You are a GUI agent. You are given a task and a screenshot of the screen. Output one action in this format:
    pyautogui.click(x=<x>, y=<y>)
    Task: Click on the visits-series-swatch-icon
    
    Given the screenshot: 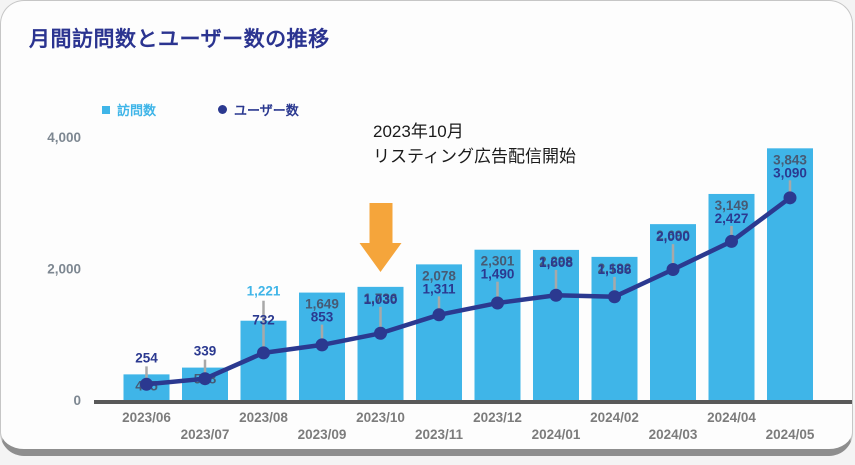 What is the action you would take?
    pyautogui.click(x=106, y=109)
    